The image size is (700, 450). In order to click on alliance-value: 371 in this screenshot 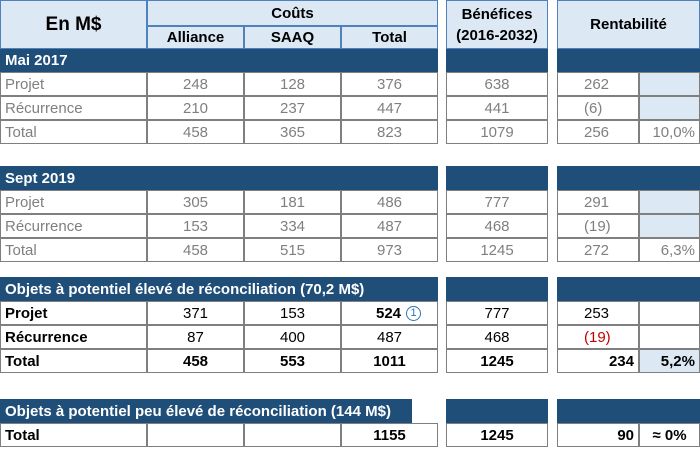, I will do `click(195, 313)`.